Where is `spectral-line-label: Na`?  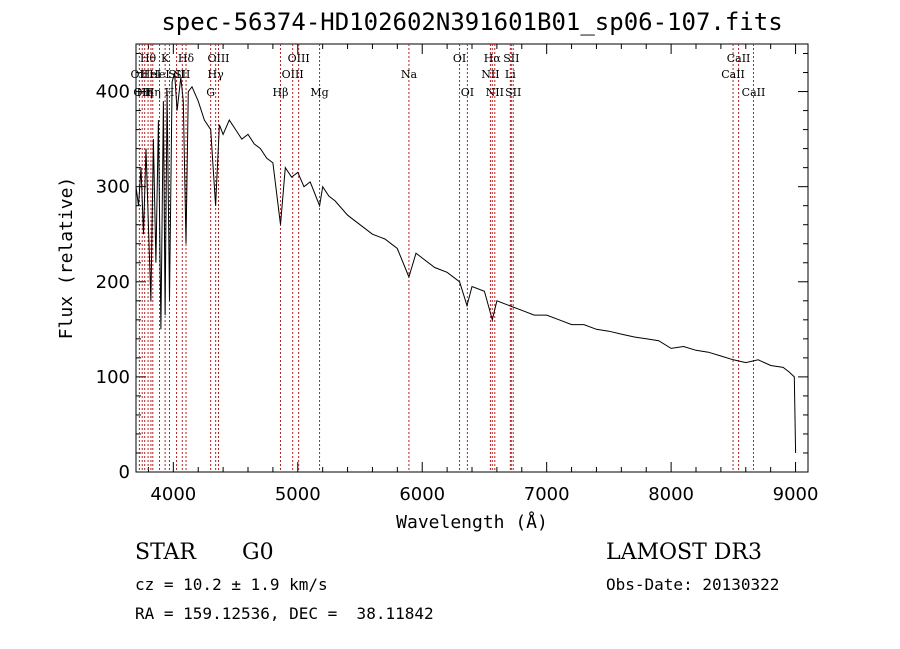
spectral-line-label: Na is located at coordinates (409, 74).